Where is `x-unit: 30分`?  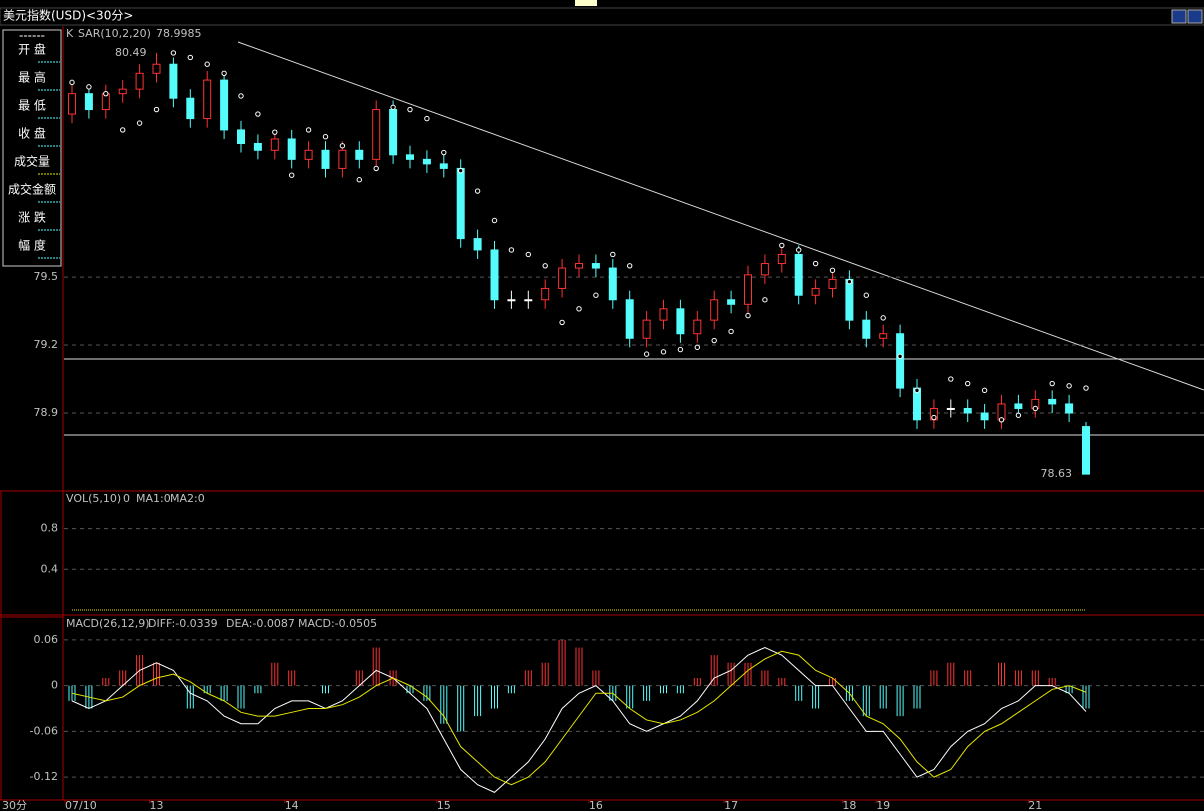 x-unit: 30分 is located at coordinates (14, 805).